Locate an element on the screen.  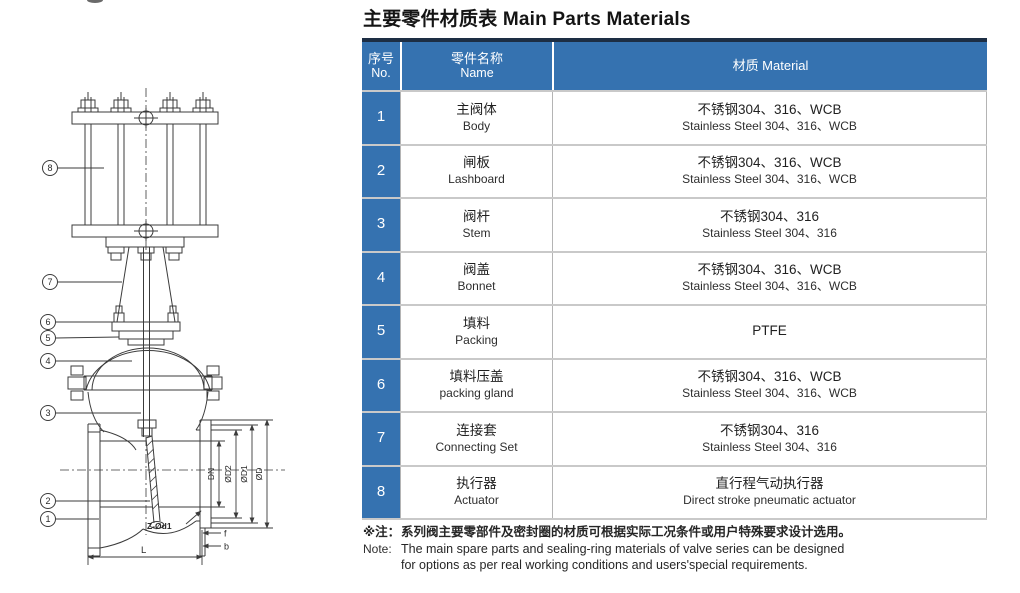
dim-l-label: L is located at coordinates (143, 550).